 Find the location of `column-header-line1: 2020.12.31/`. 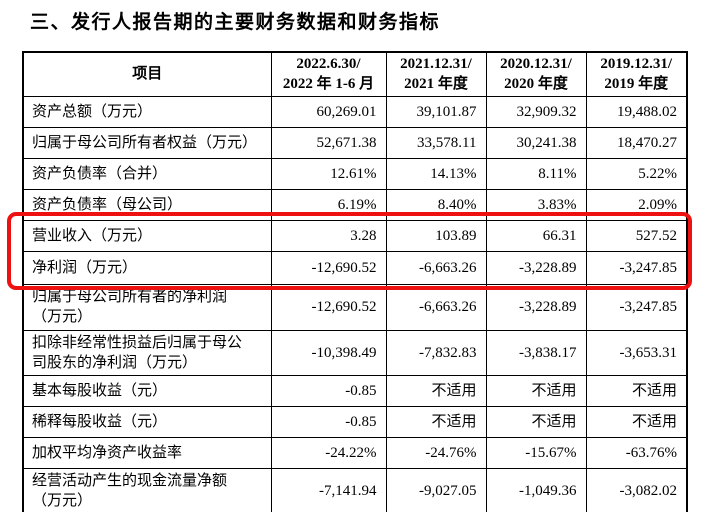

column-header-line1: 2020.12.31/ is located at coordinates (536, 64).